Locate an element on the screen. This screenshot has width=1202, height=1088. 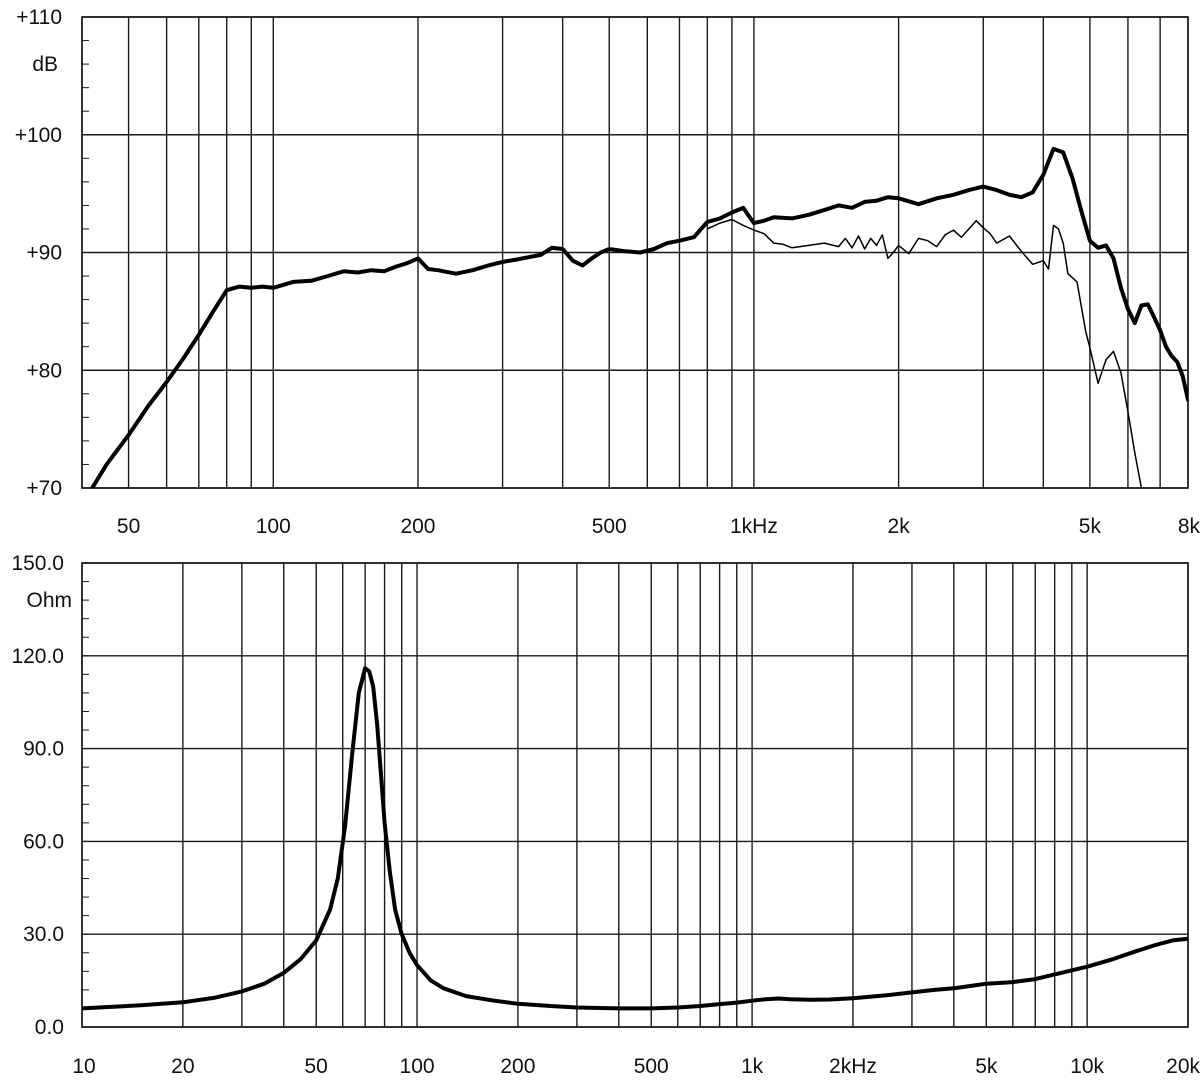
x-tick-label: 10k is located at coordinates (1087, 1066).